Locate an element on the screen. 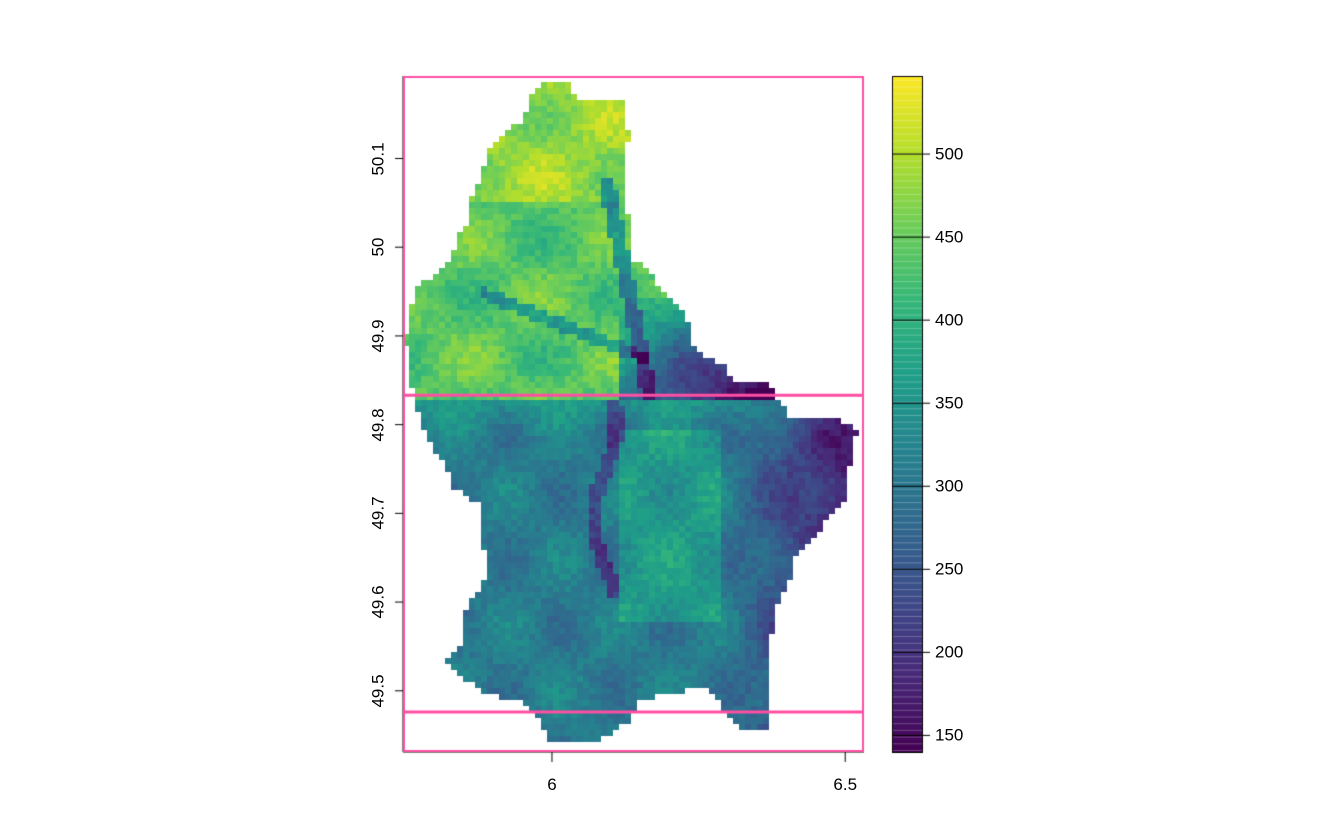 Image resolution: width=1344 pixels, height=830 pixels. x-tick-label: 6.5 is located at coordinates (845, 784).